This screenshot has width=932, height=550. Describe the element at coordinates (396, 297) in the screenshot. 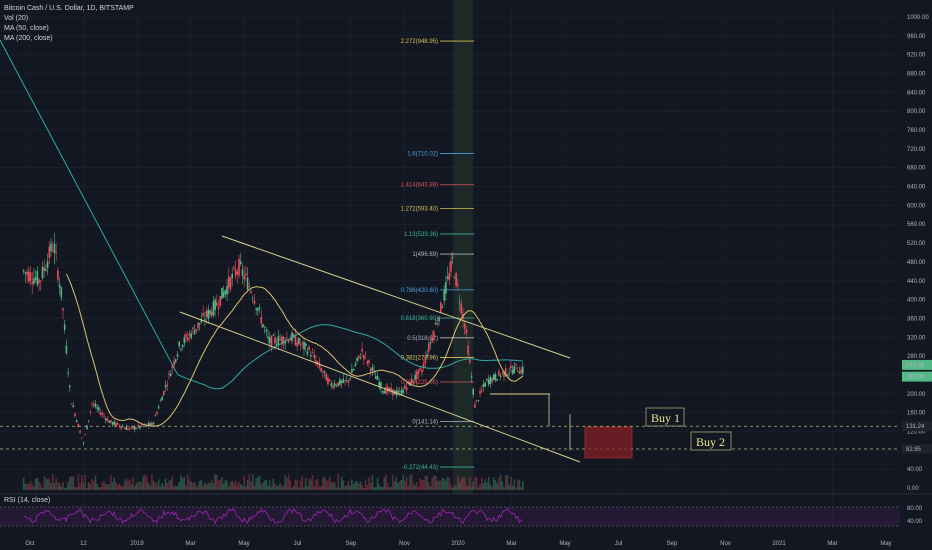

I see `upper-trendline` at that location.